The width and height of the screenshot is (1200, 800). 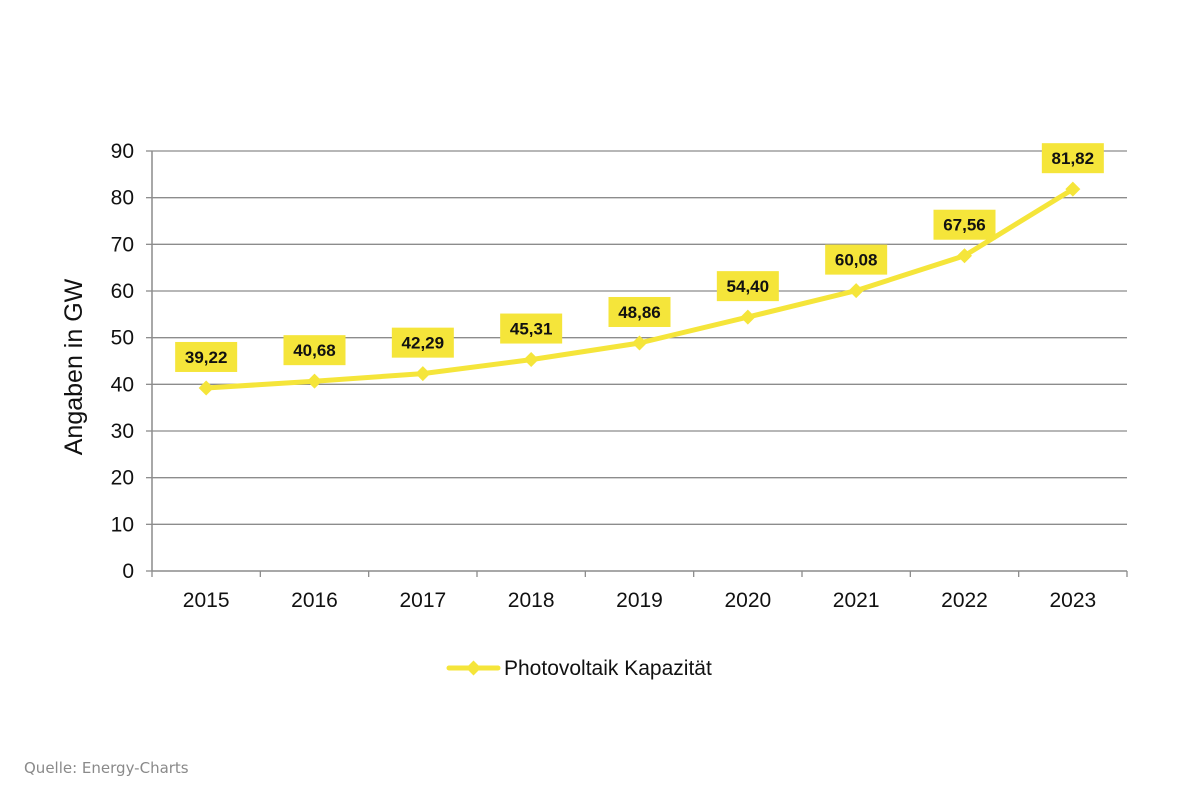 What do you see at coordinates (122, 478) in the screenshot?
I see `y-tick-label-20: 20` at bounding box center [122, 478].